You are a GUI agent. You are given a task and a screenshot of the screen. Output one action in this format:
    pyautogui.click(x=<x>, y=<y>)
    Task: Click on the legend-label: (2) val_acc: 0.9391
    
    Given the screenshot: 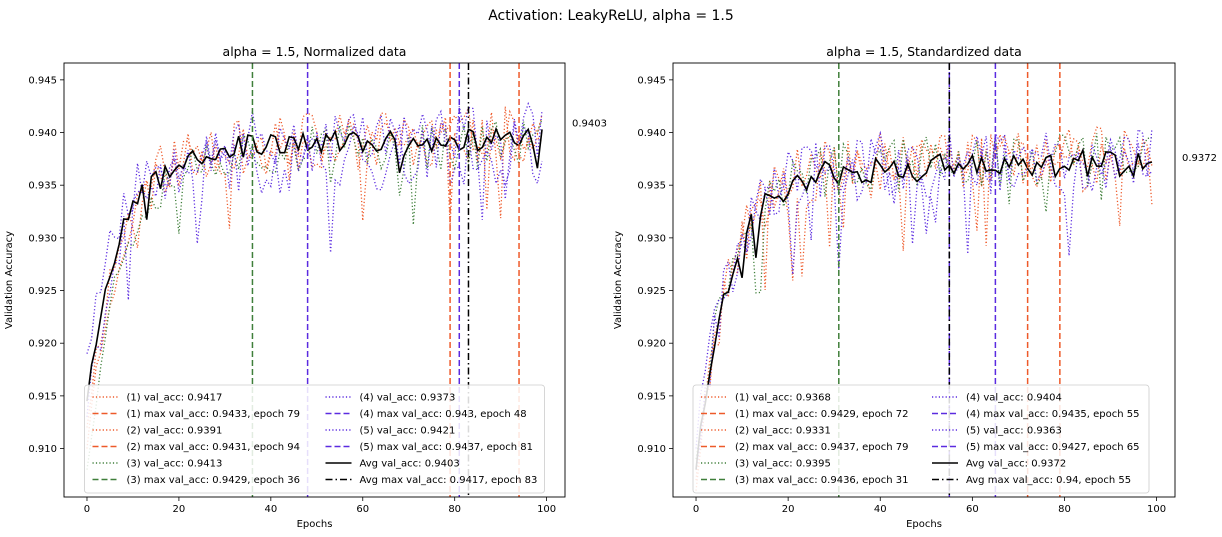 What is the action you would take?
    pyautogui.click(x=175, y=431)
    